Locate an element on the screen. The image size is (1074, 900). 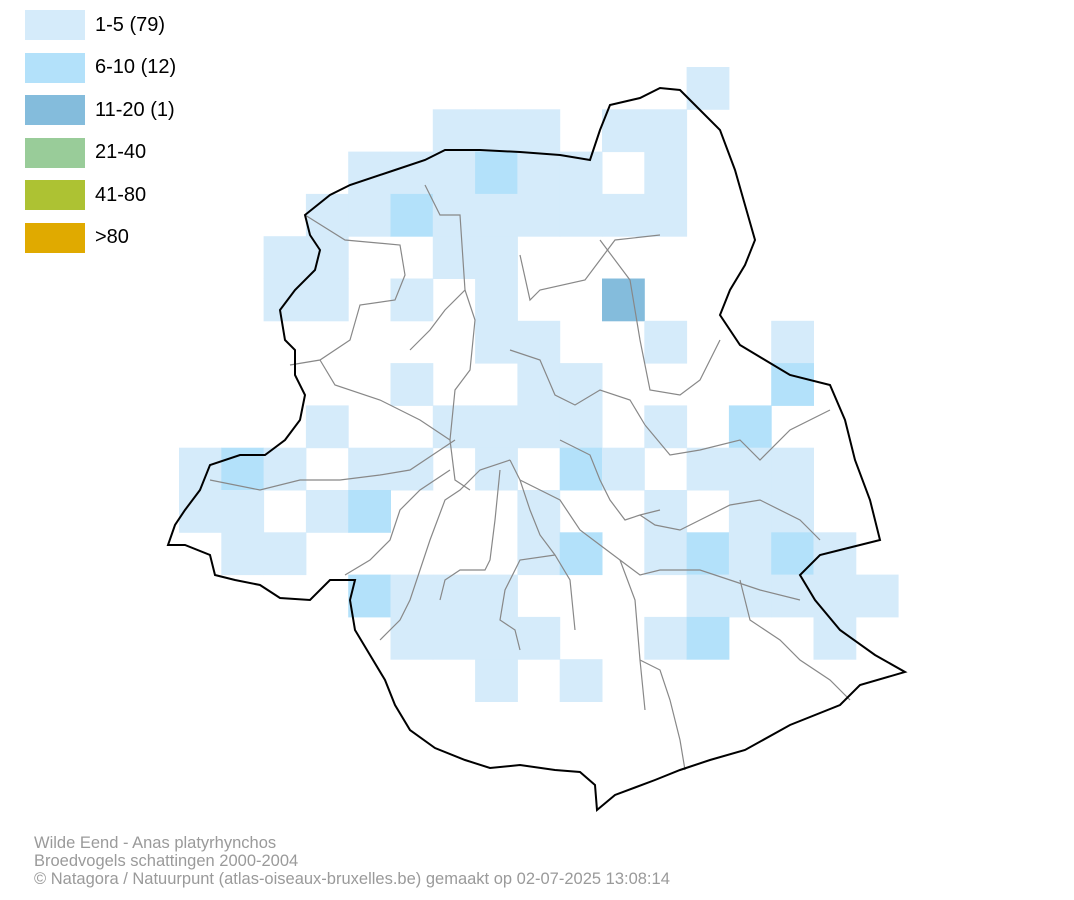
legend-item: 6-10 (12) is located at coordinates (100, 68).